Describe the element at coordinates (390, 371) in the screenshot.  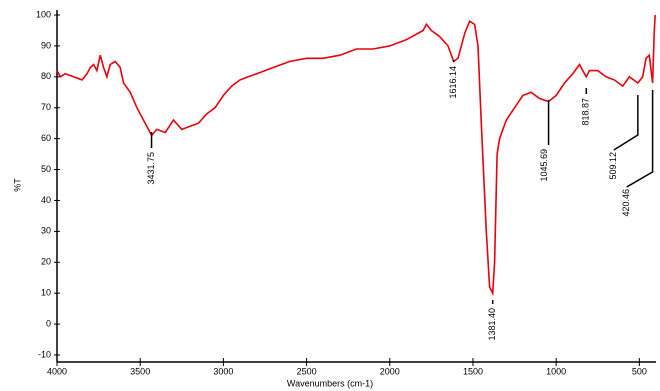
I see `x-tick-label: 2000` at that location.